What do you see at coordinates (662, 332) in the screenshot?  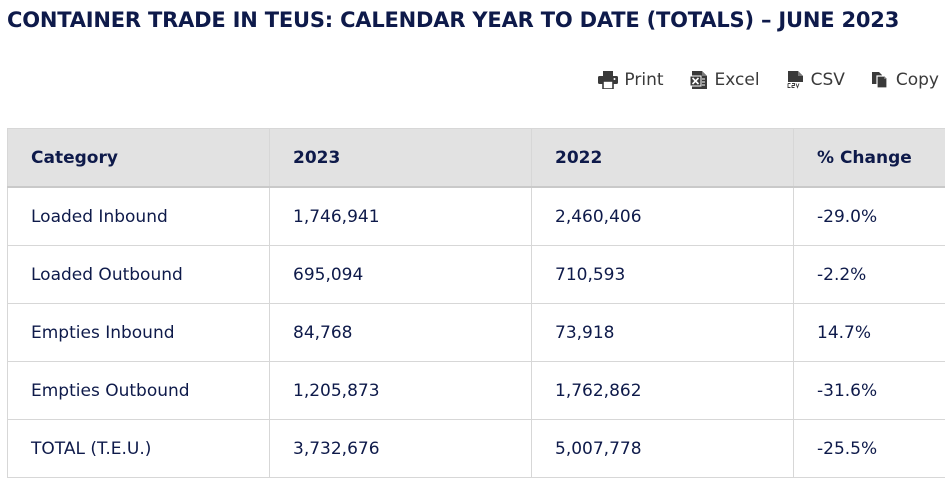 I see `cell-2022: 73,918` at bounding box center [662, 332].